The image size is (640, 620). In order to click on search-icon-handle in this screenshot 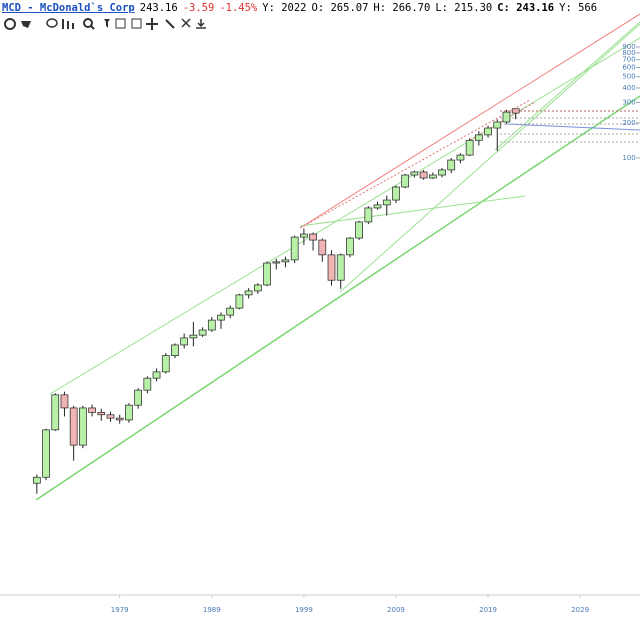, I will do `click(92, 27)`.